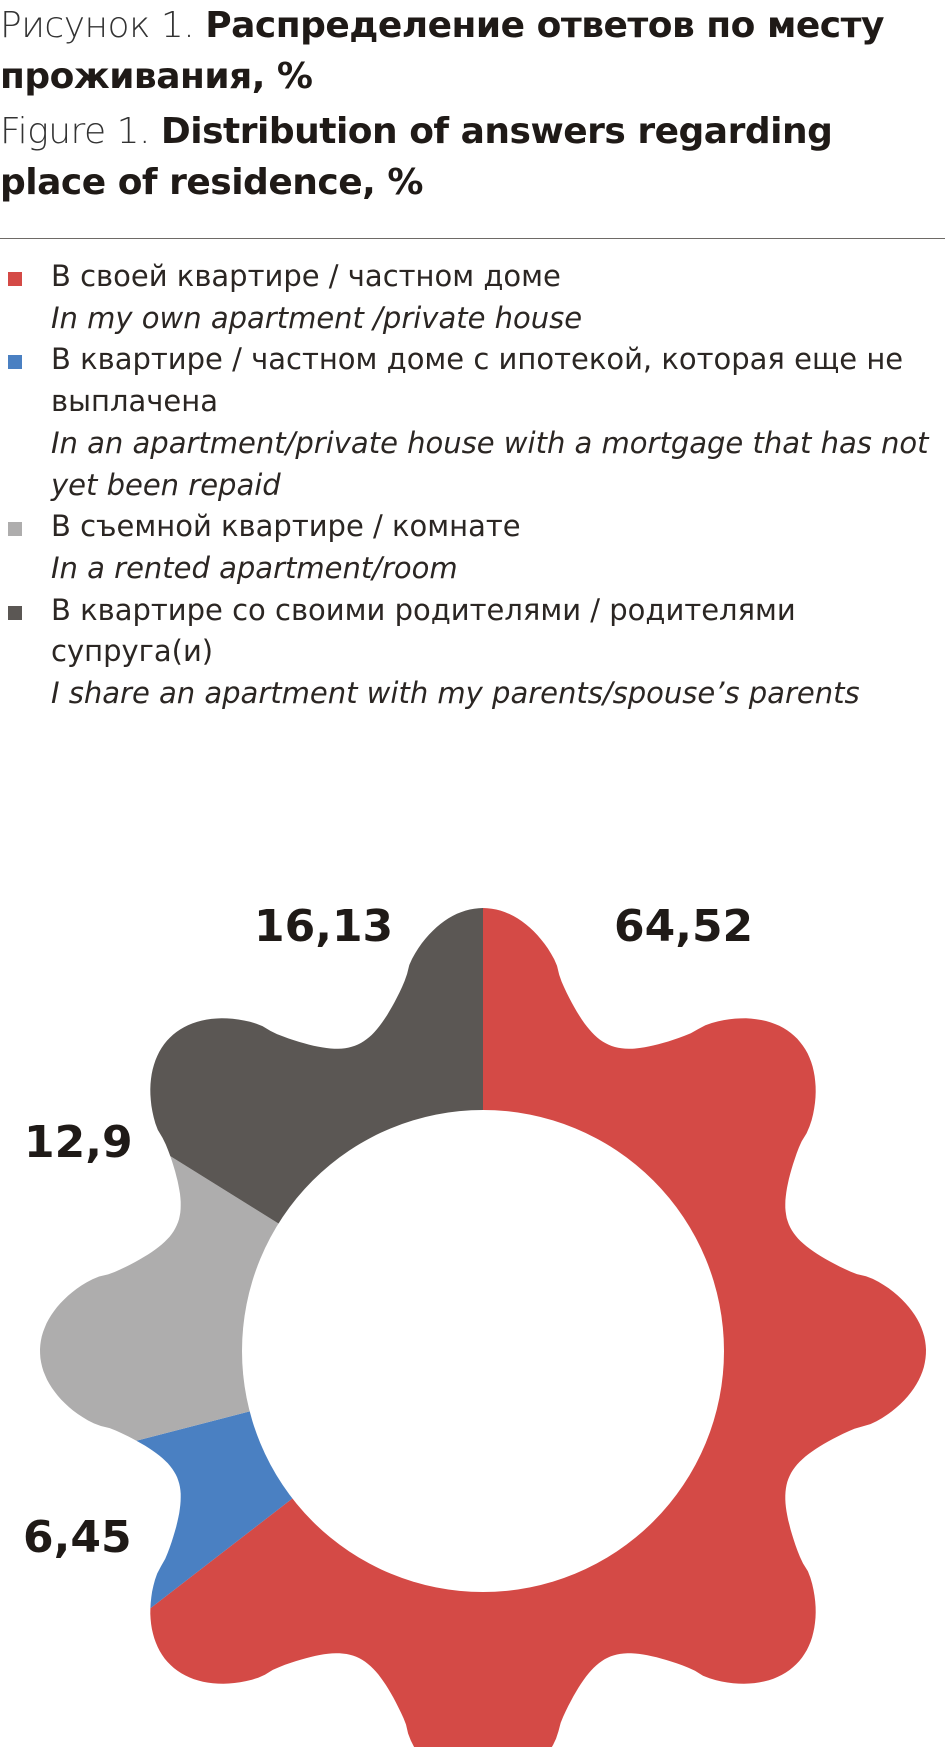 This screenshot has height=1747, width=948. I want to click on title-en-prefix: Figure 1., so click(80, 131).